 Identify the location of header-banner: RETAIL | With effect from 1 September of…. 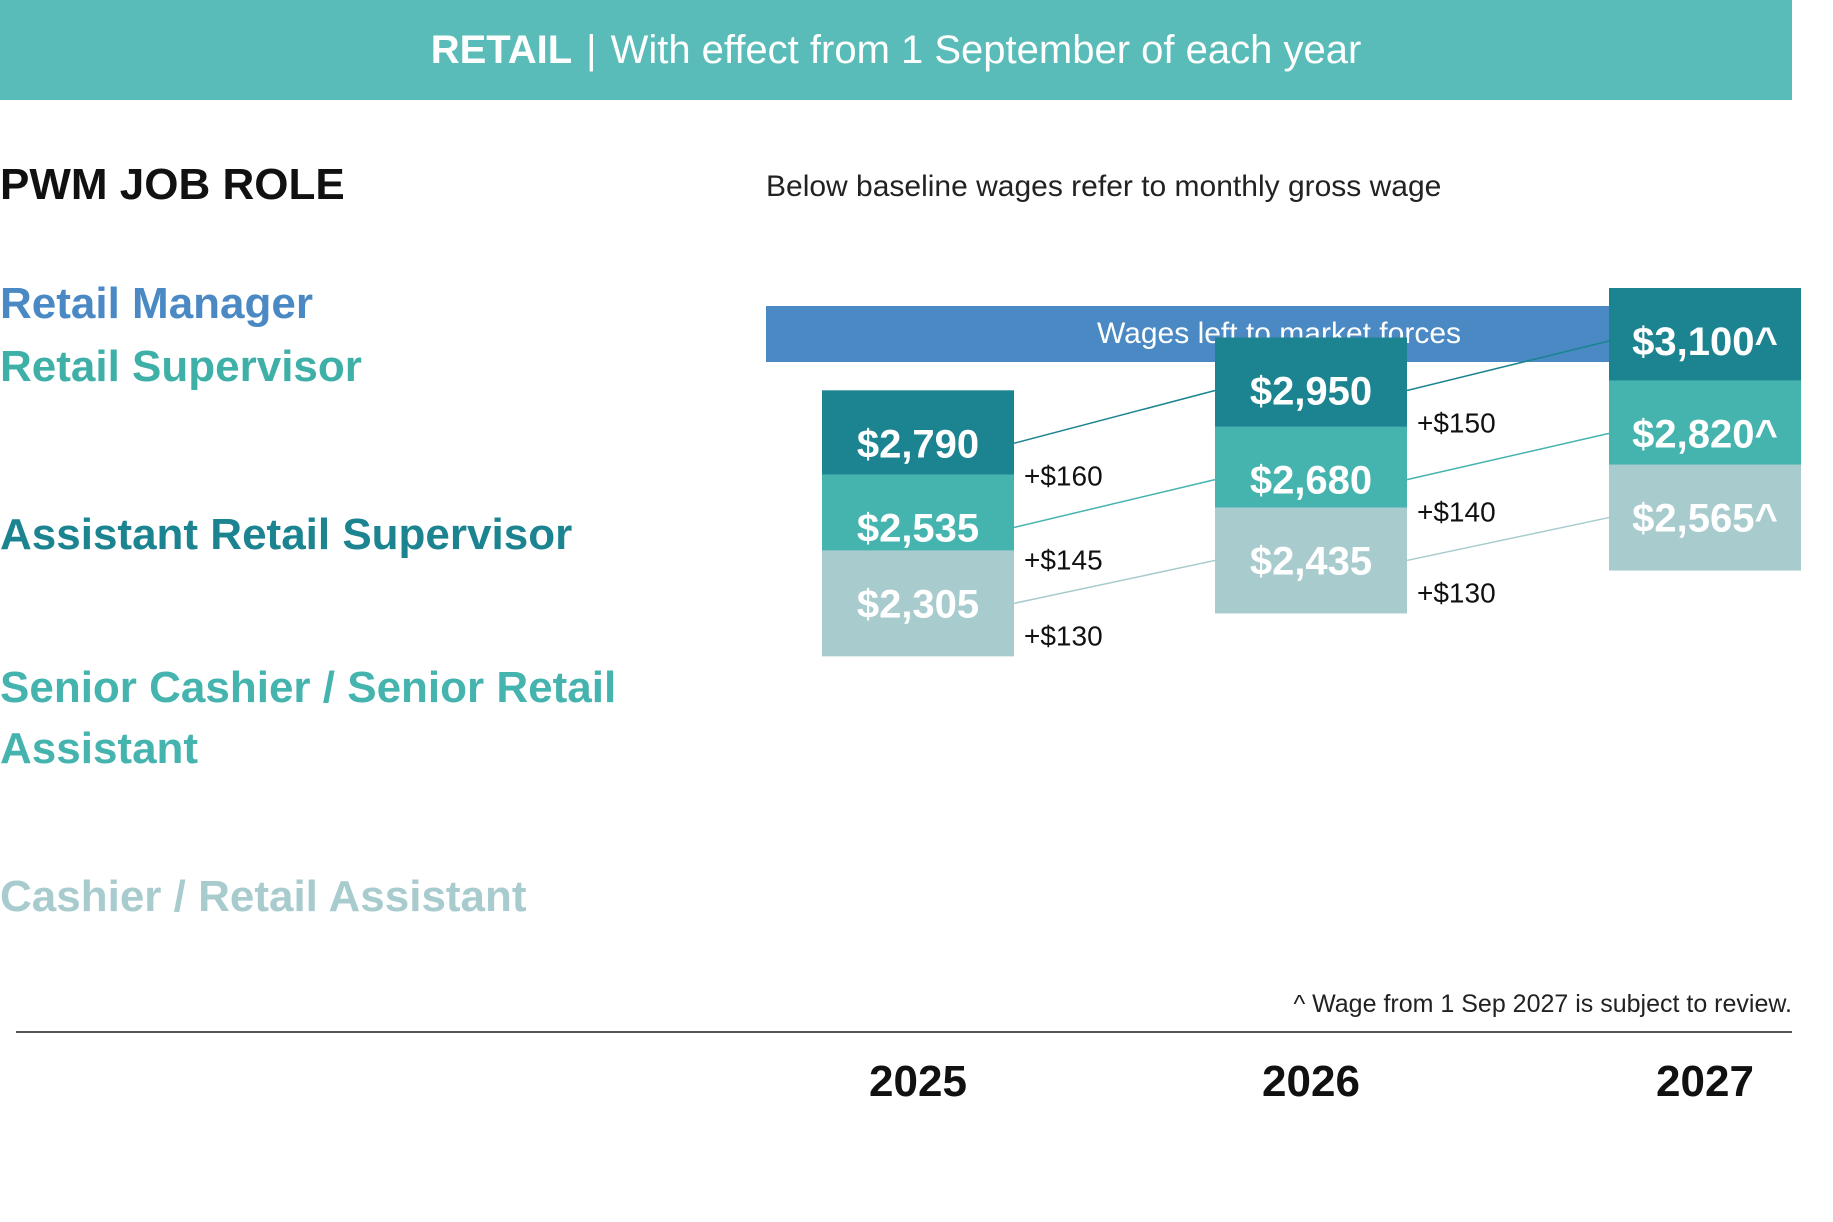
(896, 50).